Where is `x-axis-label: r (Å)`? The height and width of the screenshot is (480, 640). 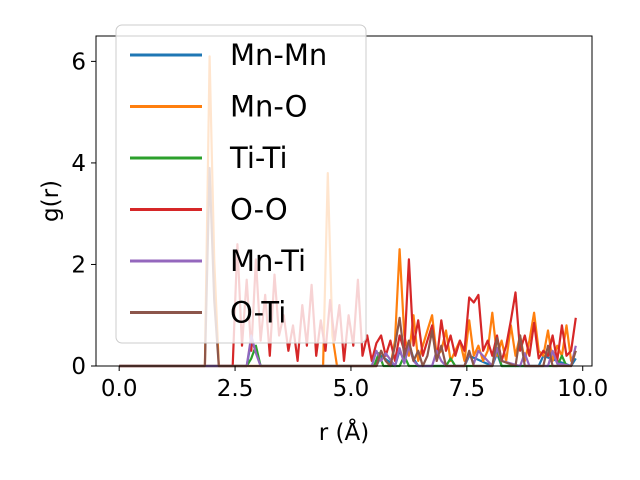 x-axis-label: r (Å) is located at coordinates (344, 432).